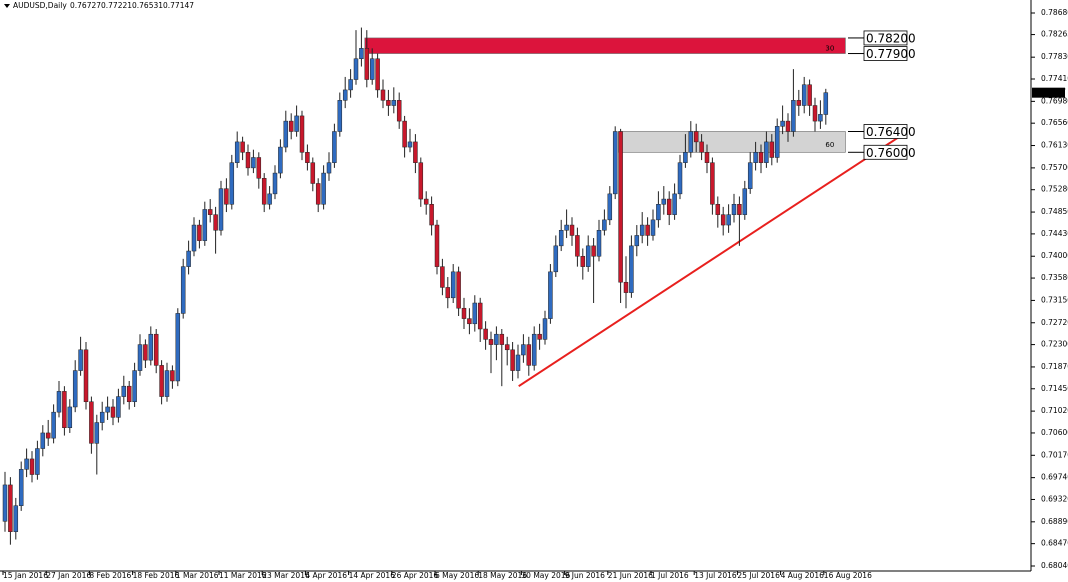 The width and height of the screenshot is (1068, 582). What do you see at coordinates (415, 575) in the screenshot?
I see `x-tick-label: 26 Apr 2016` at bounding box center [415, 575].